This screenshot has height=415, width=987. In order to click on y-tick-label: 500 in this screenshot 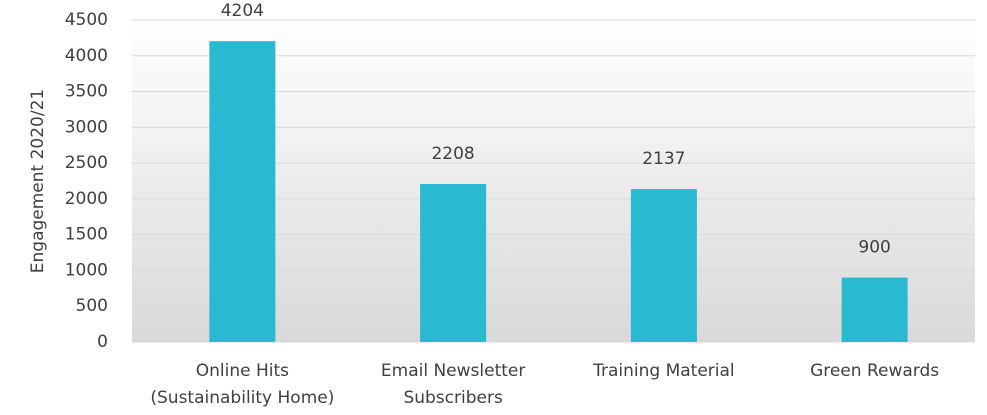, I will do `click(92, 306)`.